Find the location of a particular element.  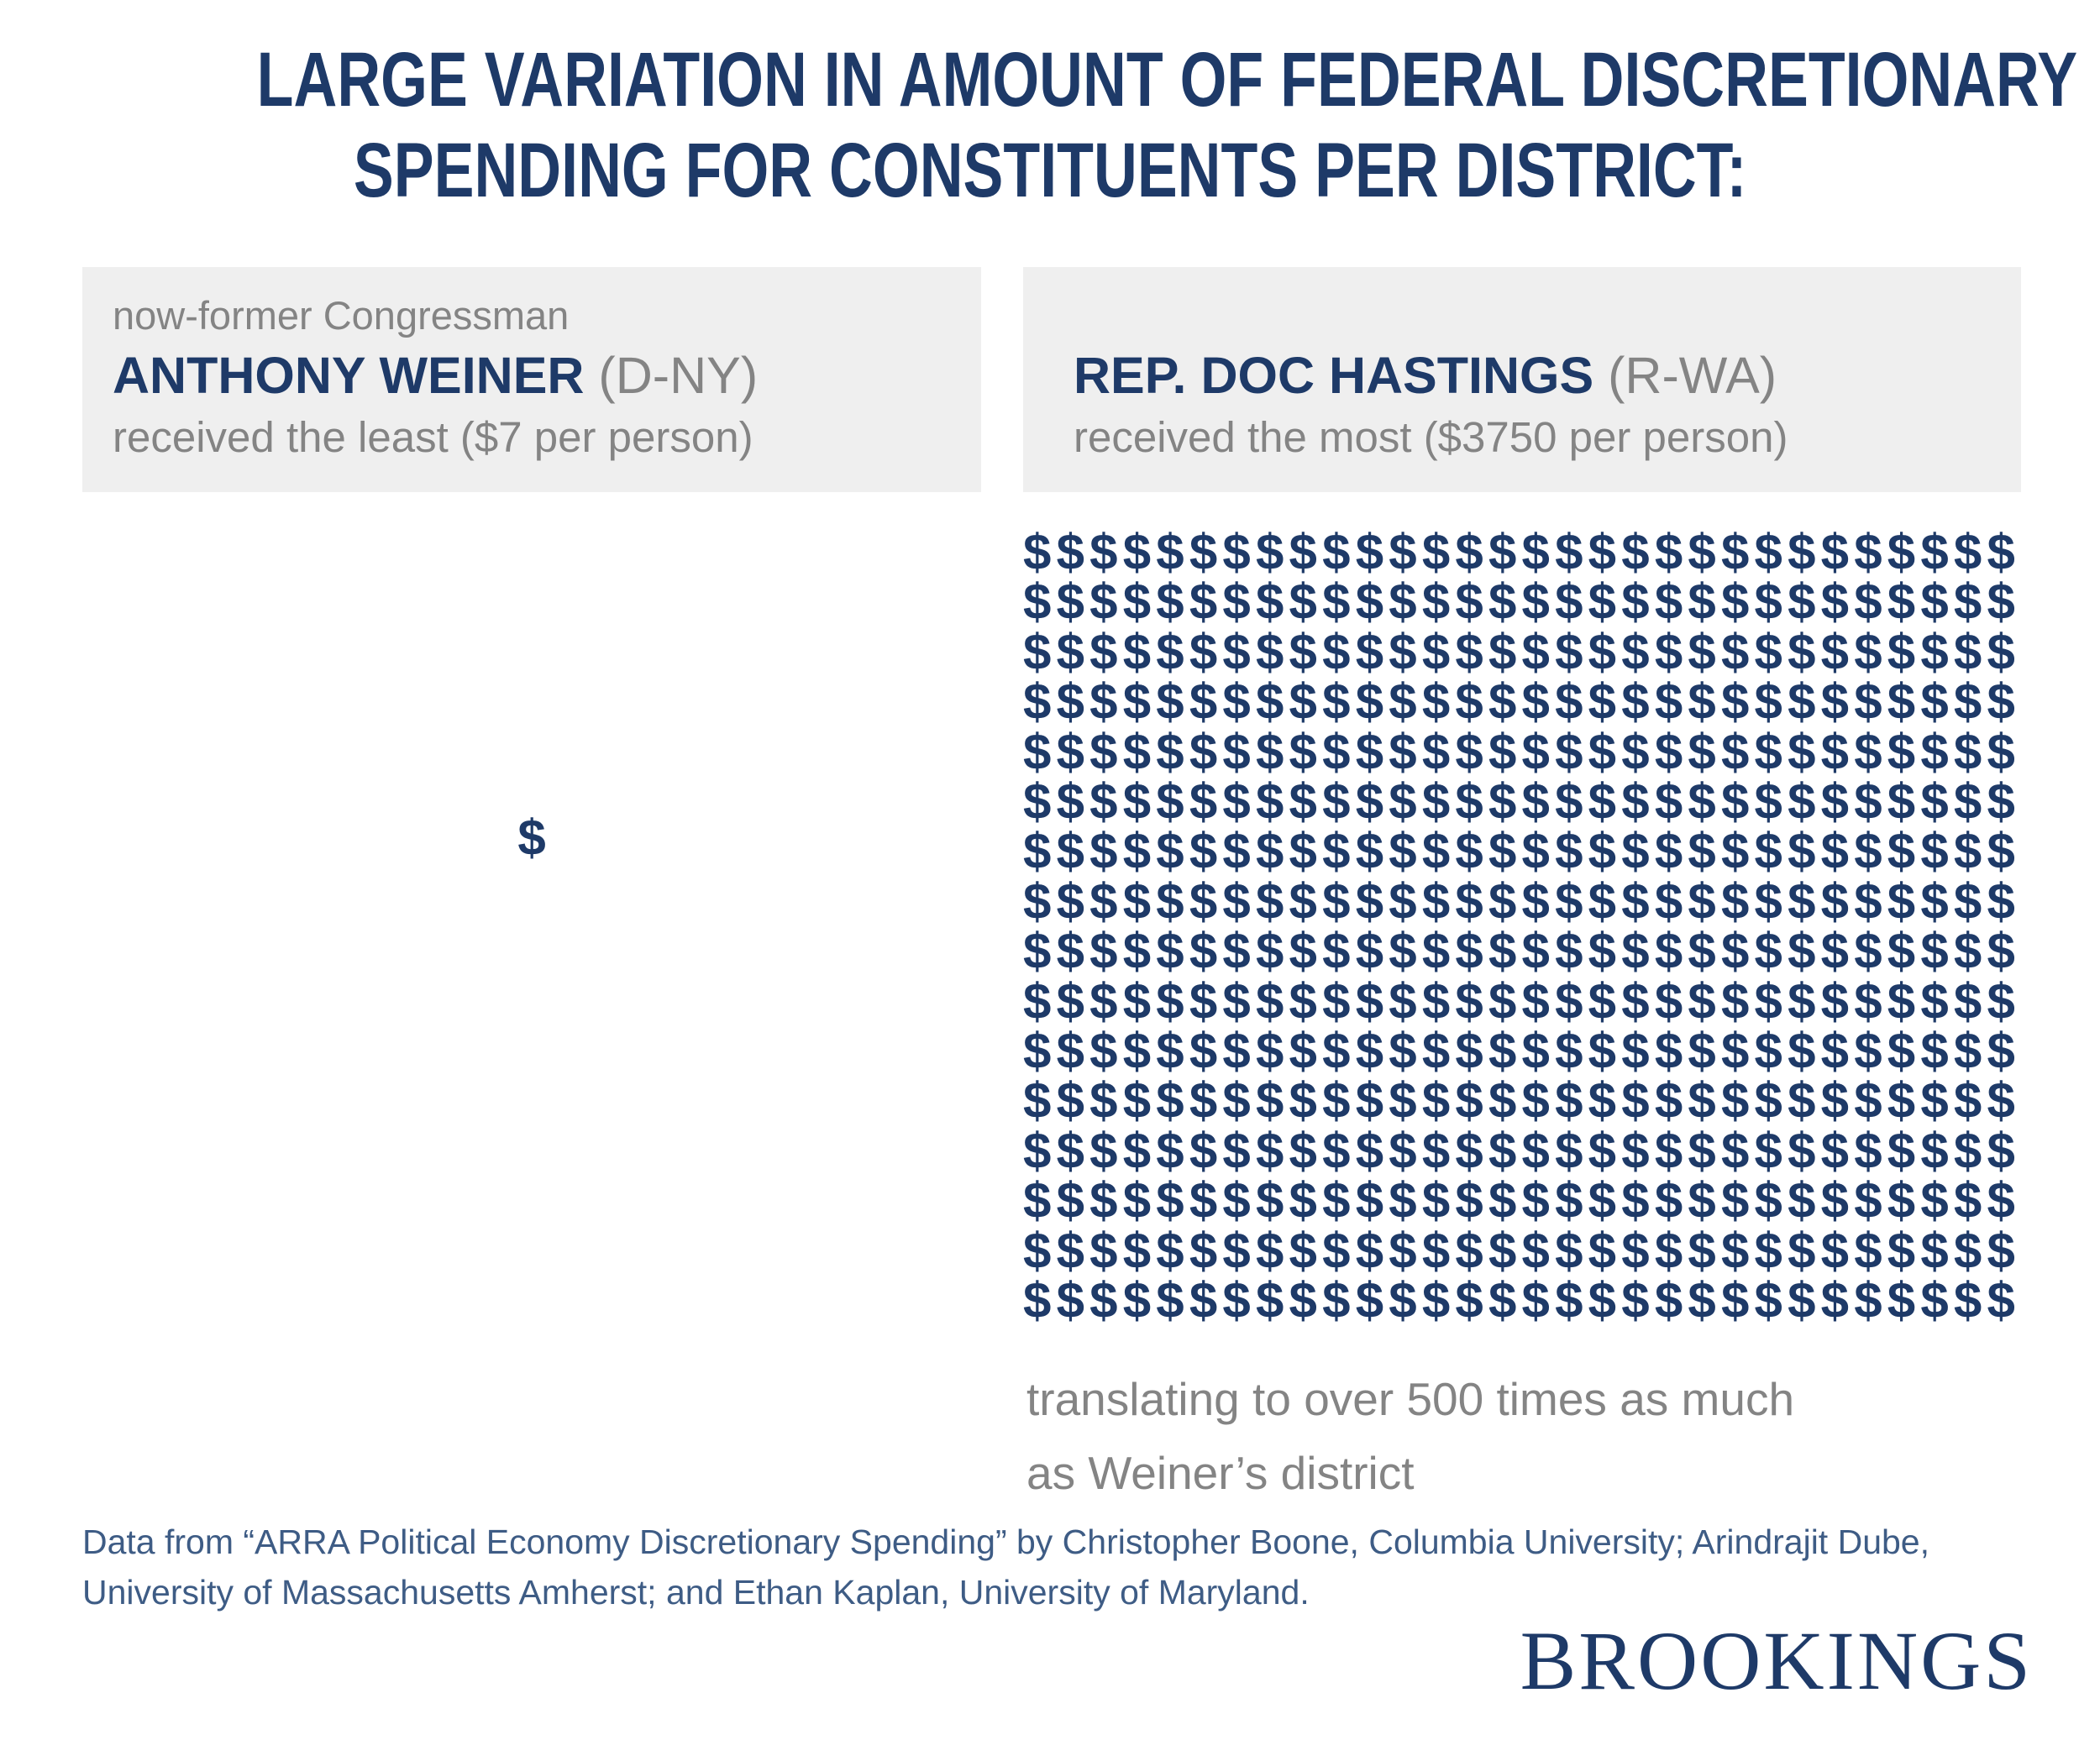

weiner-name: ANTHONY WEINER is located at coordinates (349, 375).